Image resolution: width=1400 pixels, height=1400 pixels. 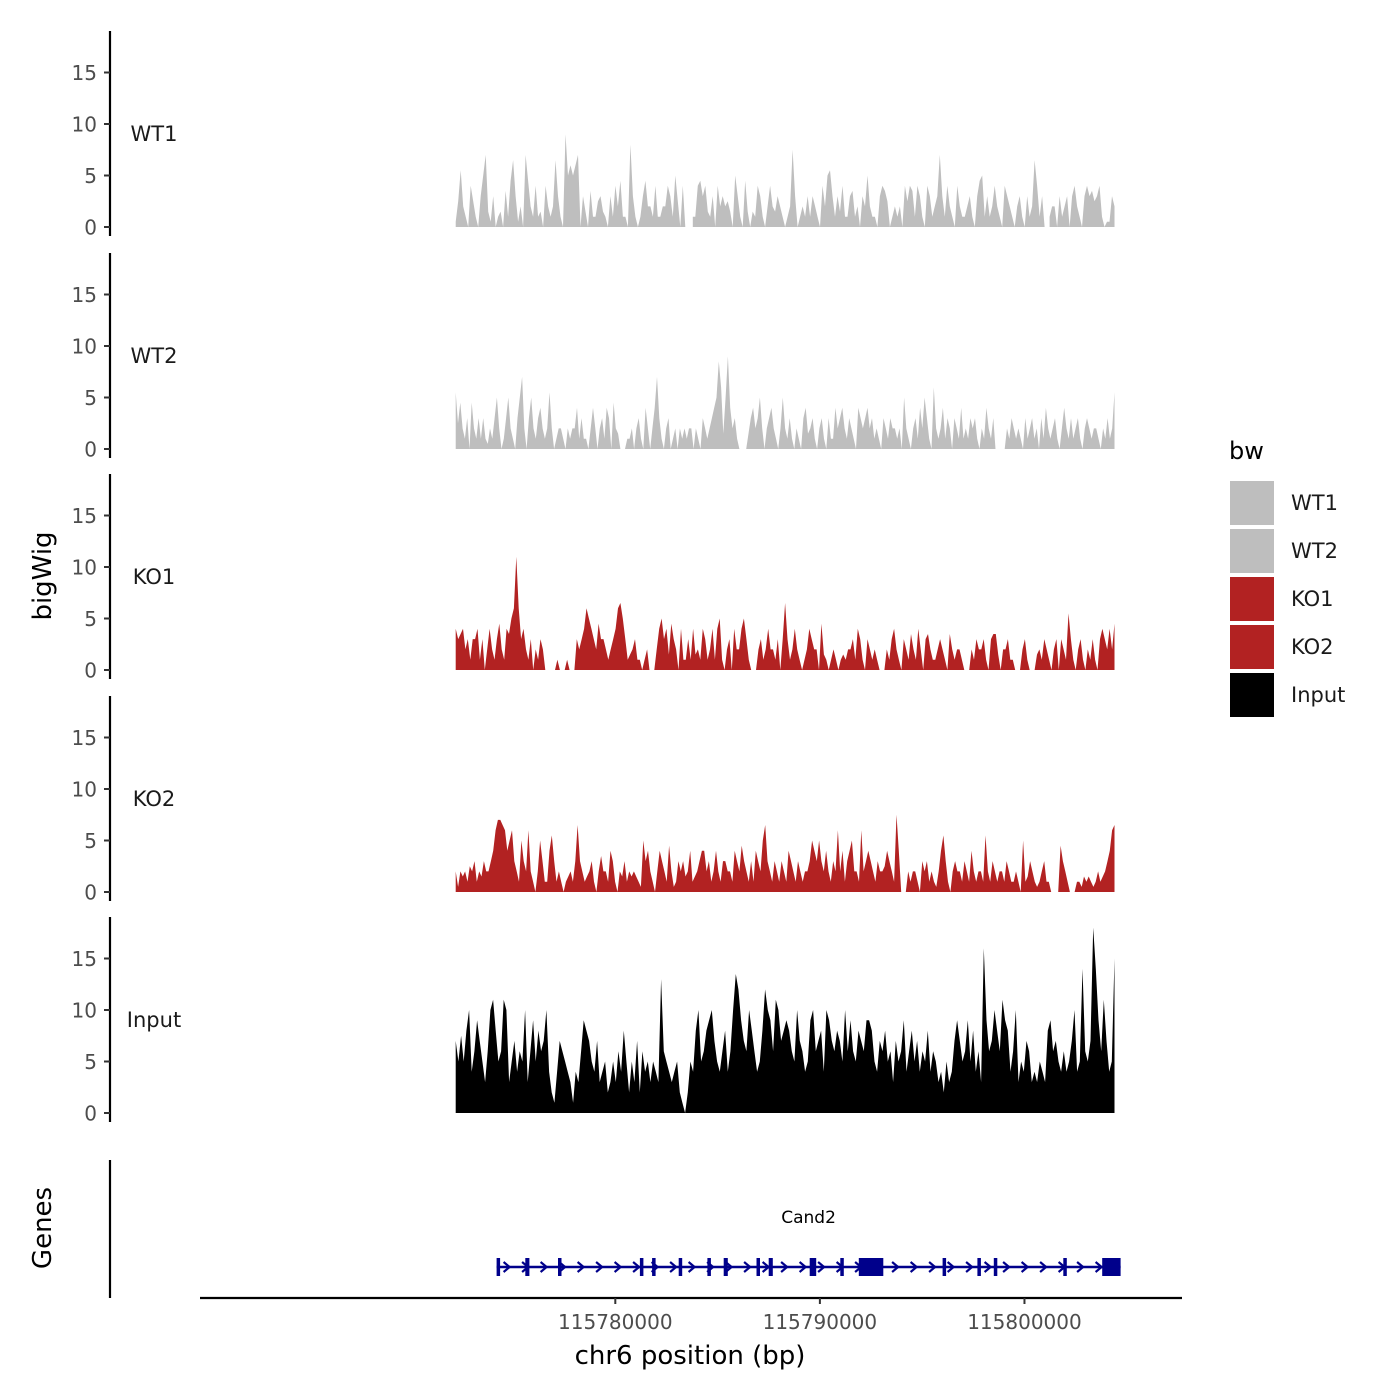 I want to click on legend-label-ko1: KO1, so click(x=1312, y=599).